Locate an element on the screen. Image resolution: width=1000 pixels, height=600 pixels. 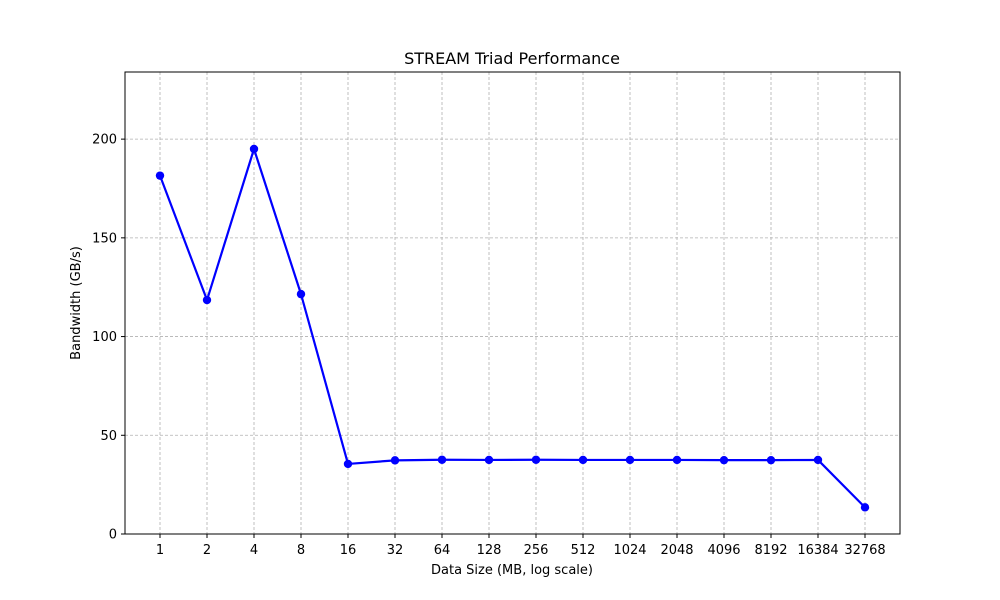
y-tick-label: 100 is located at coordinates (104, 337).